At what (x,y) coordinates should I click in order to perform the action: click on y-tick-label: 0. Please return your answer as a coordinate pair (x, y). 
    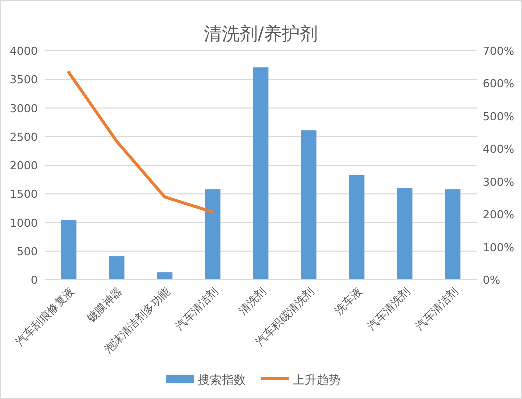
    Looking at the image, I should click on (34, 280).